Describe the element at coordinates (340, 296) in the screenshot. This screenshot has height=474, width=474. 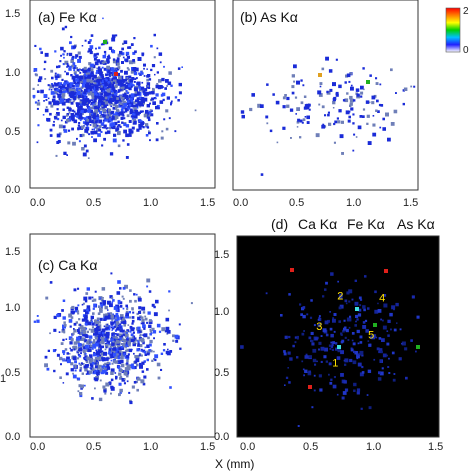
I see `spot-label: 2` at that location.